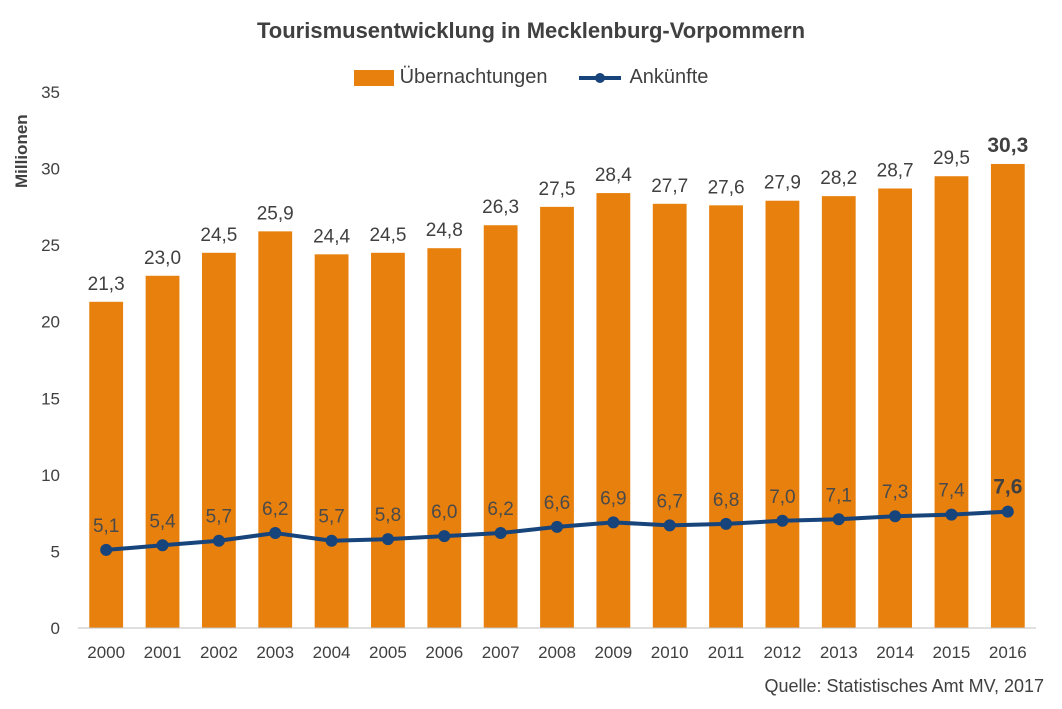  Describe the element at coordinates (557, 652) in the screenshot. I see `x-tick-label: 2008` at that location.